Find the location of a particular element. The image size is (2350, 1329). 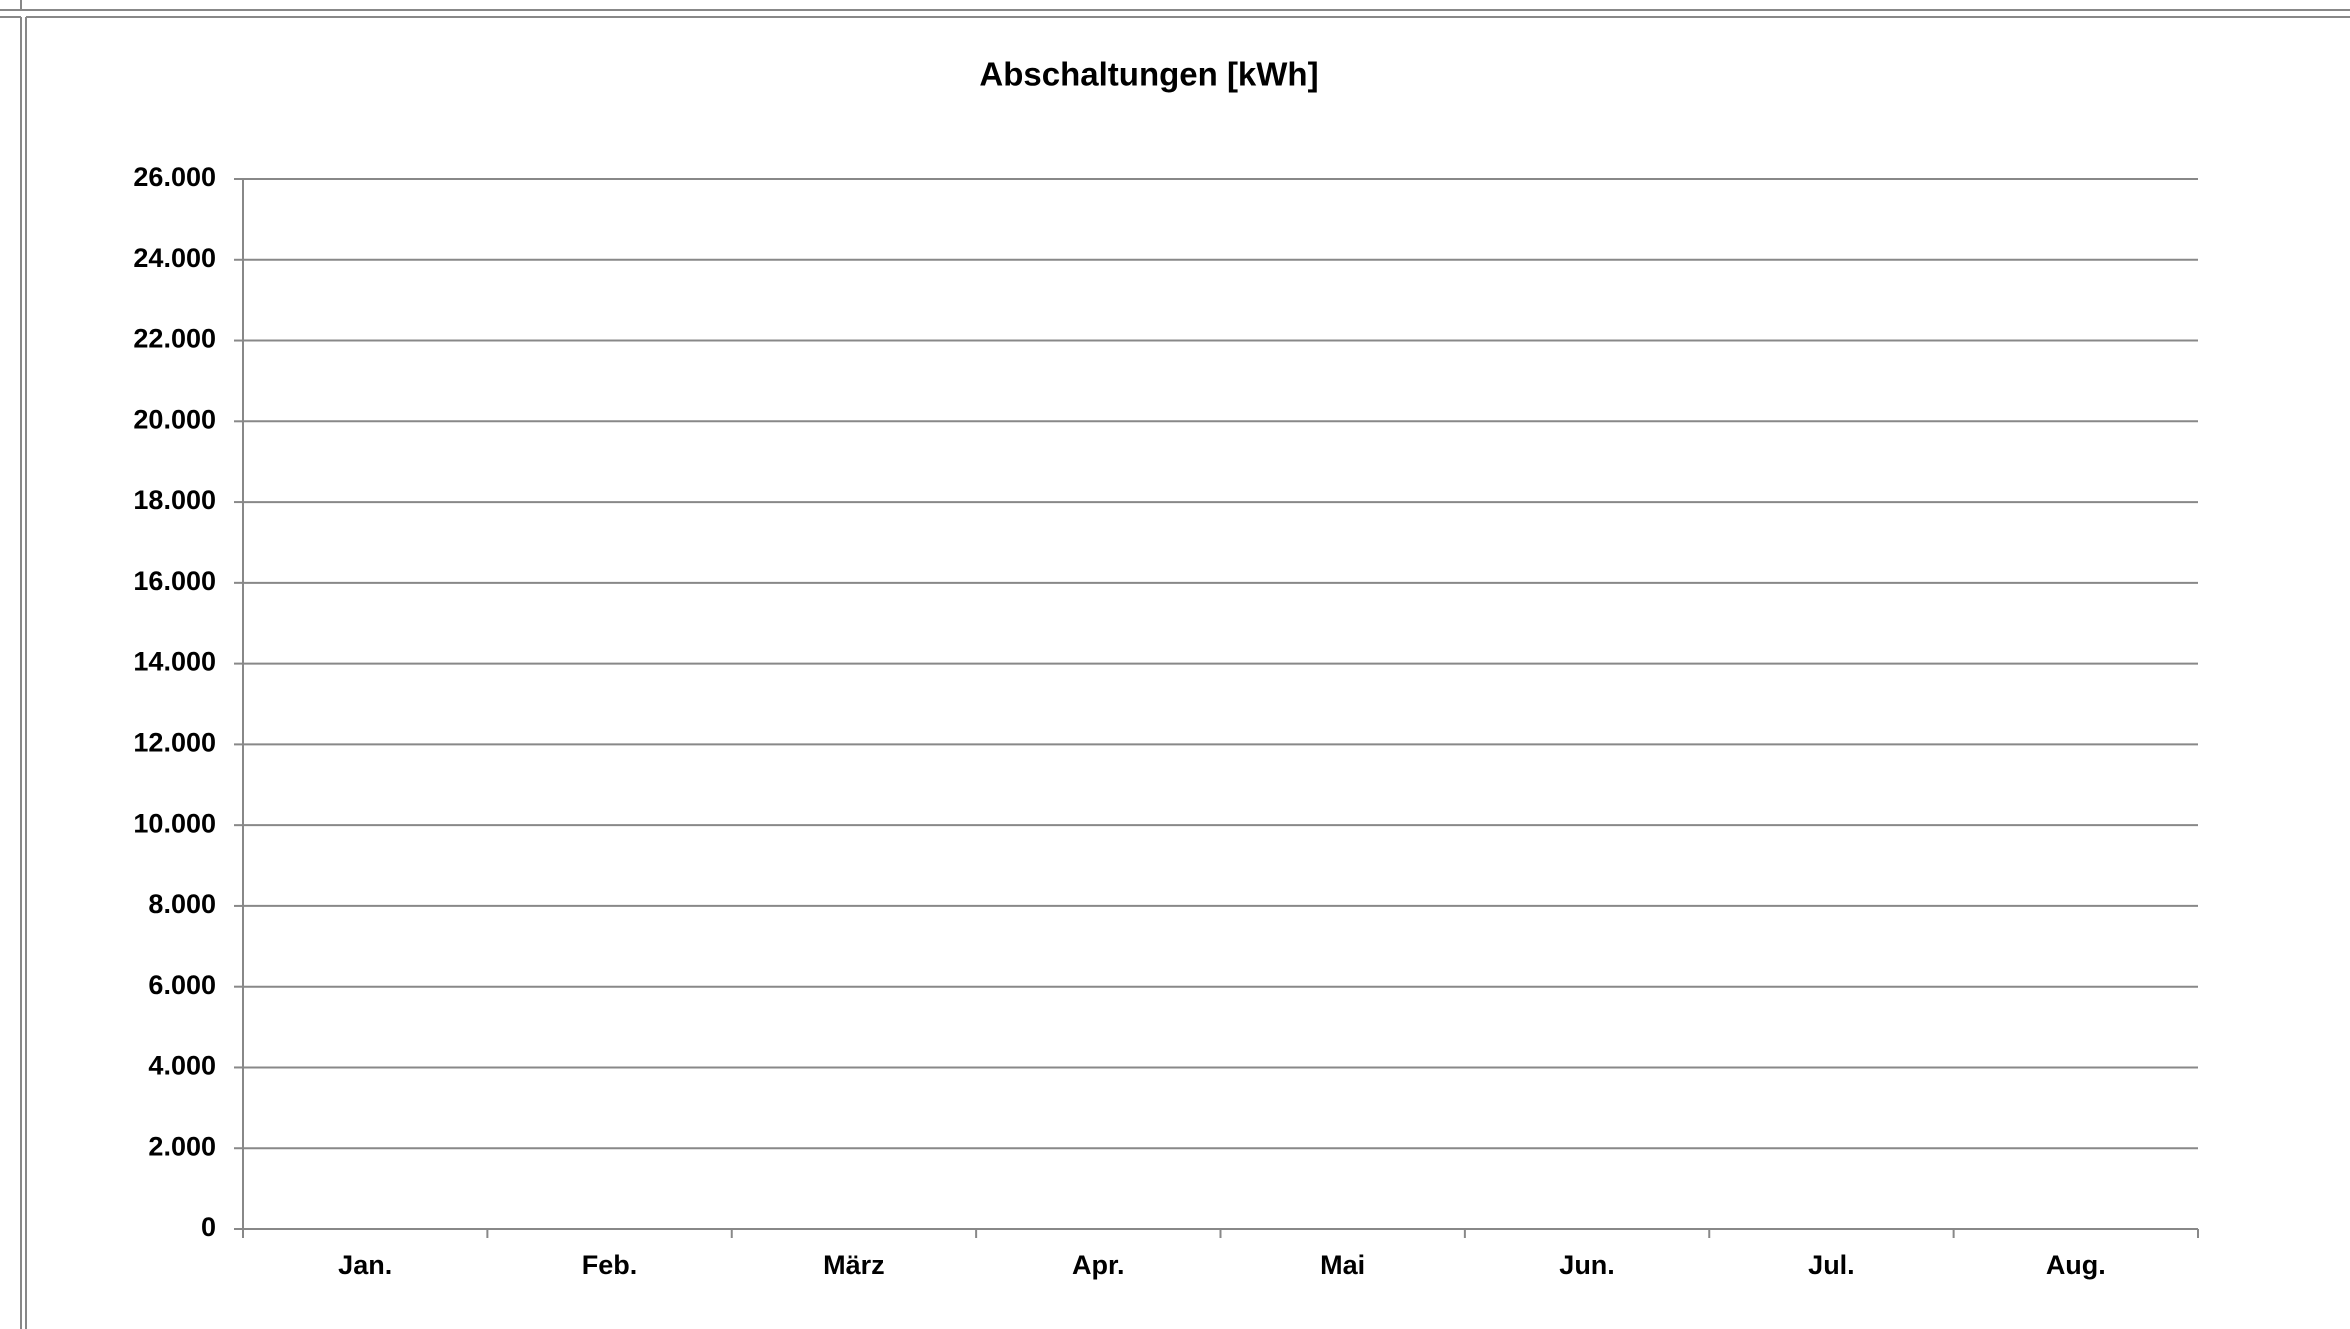

x-tick-label: Mai is located at coordinates (1342, 1265).